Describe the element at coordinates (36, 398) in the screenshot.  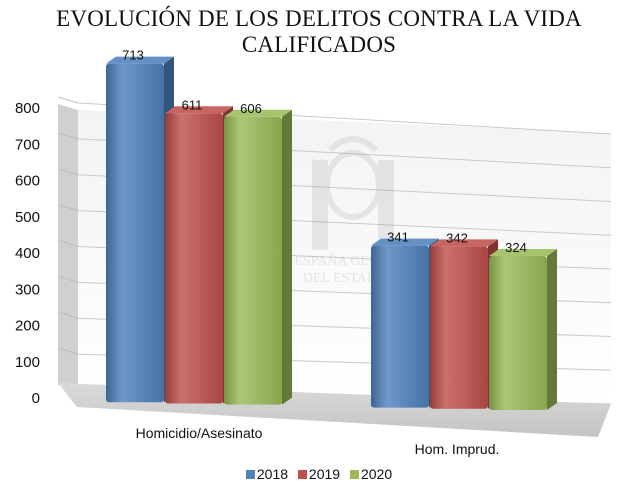
I see `y-tick-label-0: 0` at that location.